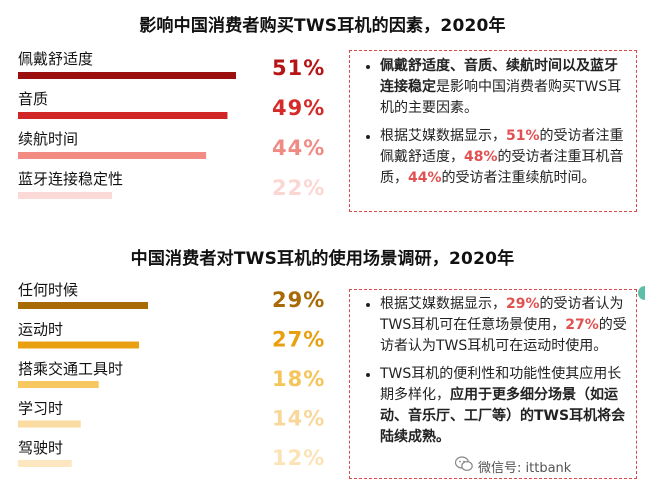  What do you see at coordinates (48, 290) in the screenshot?
I see `category-label: 任何时候` at bounding box center [48, 290].